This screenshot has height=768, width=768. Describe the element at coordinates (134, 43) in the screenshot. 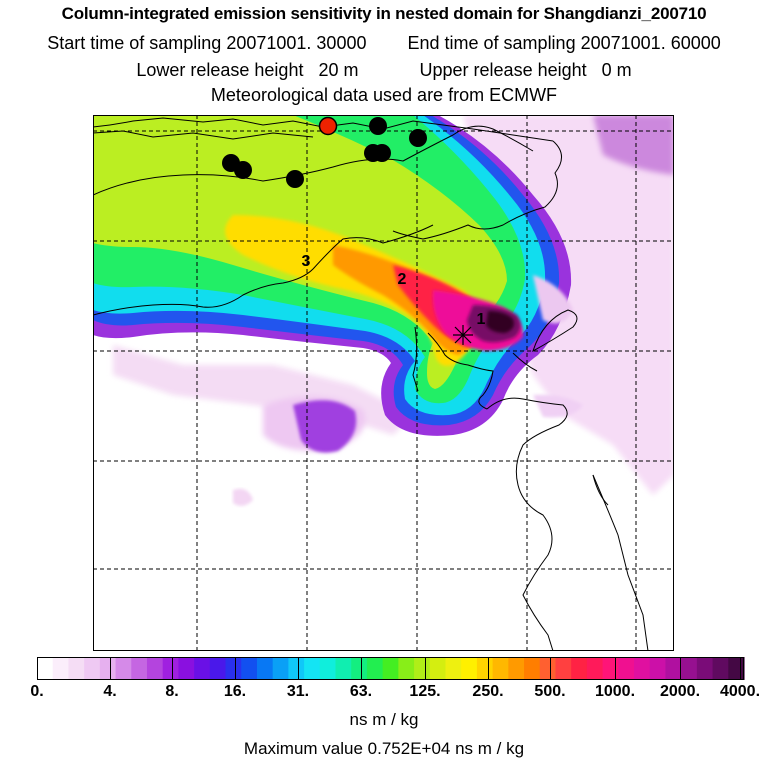

I see `start-label: Start time of sampling` at that location.